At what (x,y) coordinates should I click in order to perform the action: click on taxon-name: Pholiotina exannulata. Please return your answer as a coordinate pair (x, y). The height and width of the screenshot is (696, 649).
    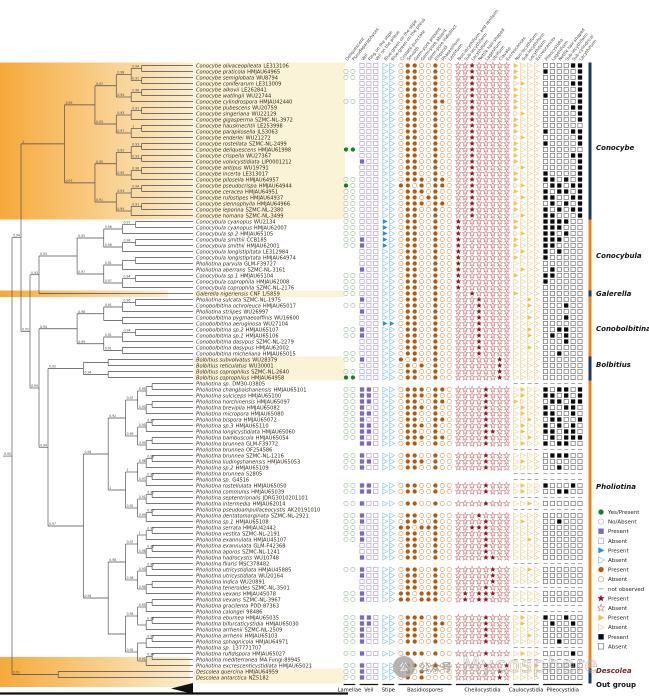
    Looking at the image, I should click on (223, 540).